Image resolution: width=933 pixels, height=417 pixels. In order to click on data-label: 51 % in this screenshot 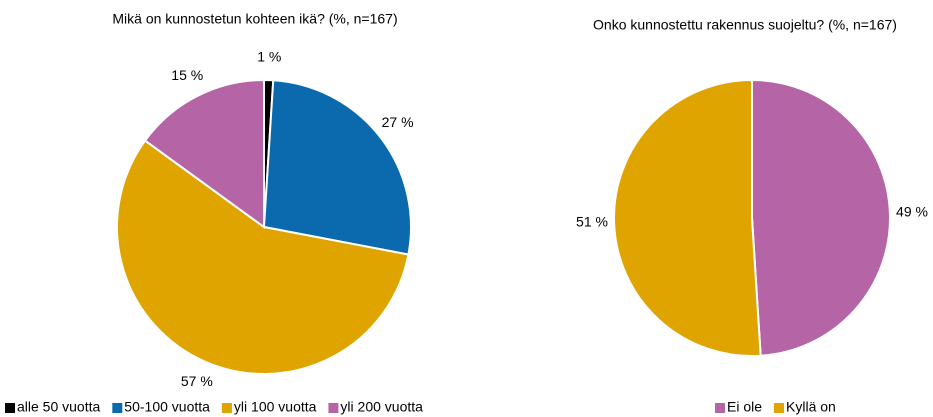, I will do `click(592, 222)`.